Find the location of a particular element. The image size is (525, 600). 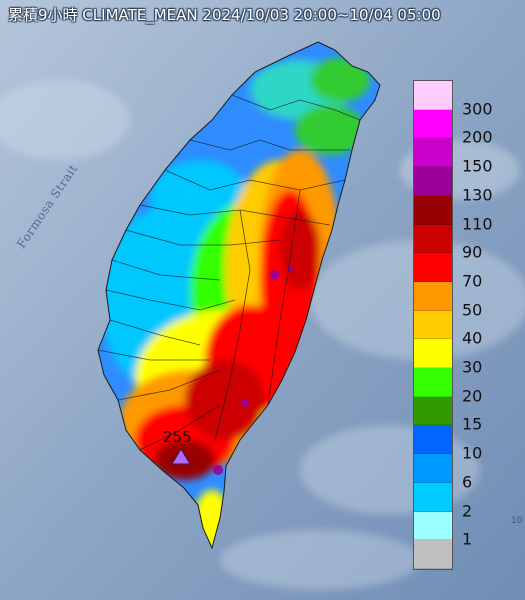

legend-label: 50 is located at coordinates (472, 310).